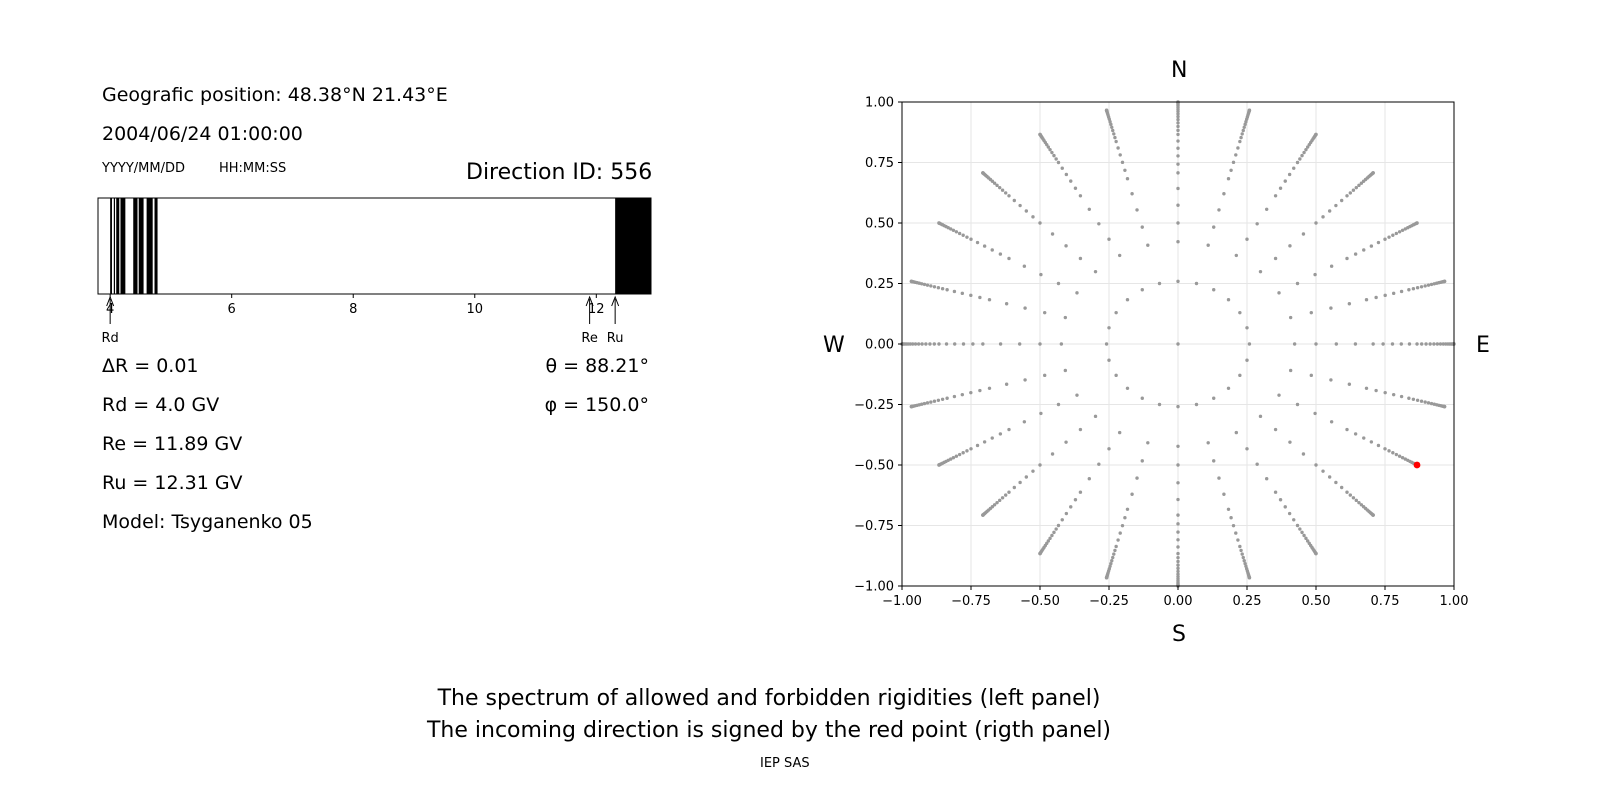  What do you see at coordinates (374, 246) in the screenshot?
I see `spectrum-frame` at bounding box center [374, 246].